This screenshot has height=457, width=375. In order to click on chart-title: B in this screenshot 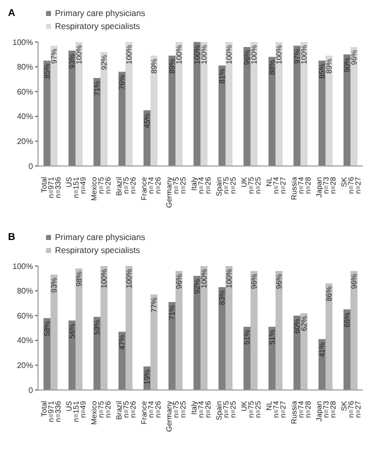, I will do `click(12, 238)`.